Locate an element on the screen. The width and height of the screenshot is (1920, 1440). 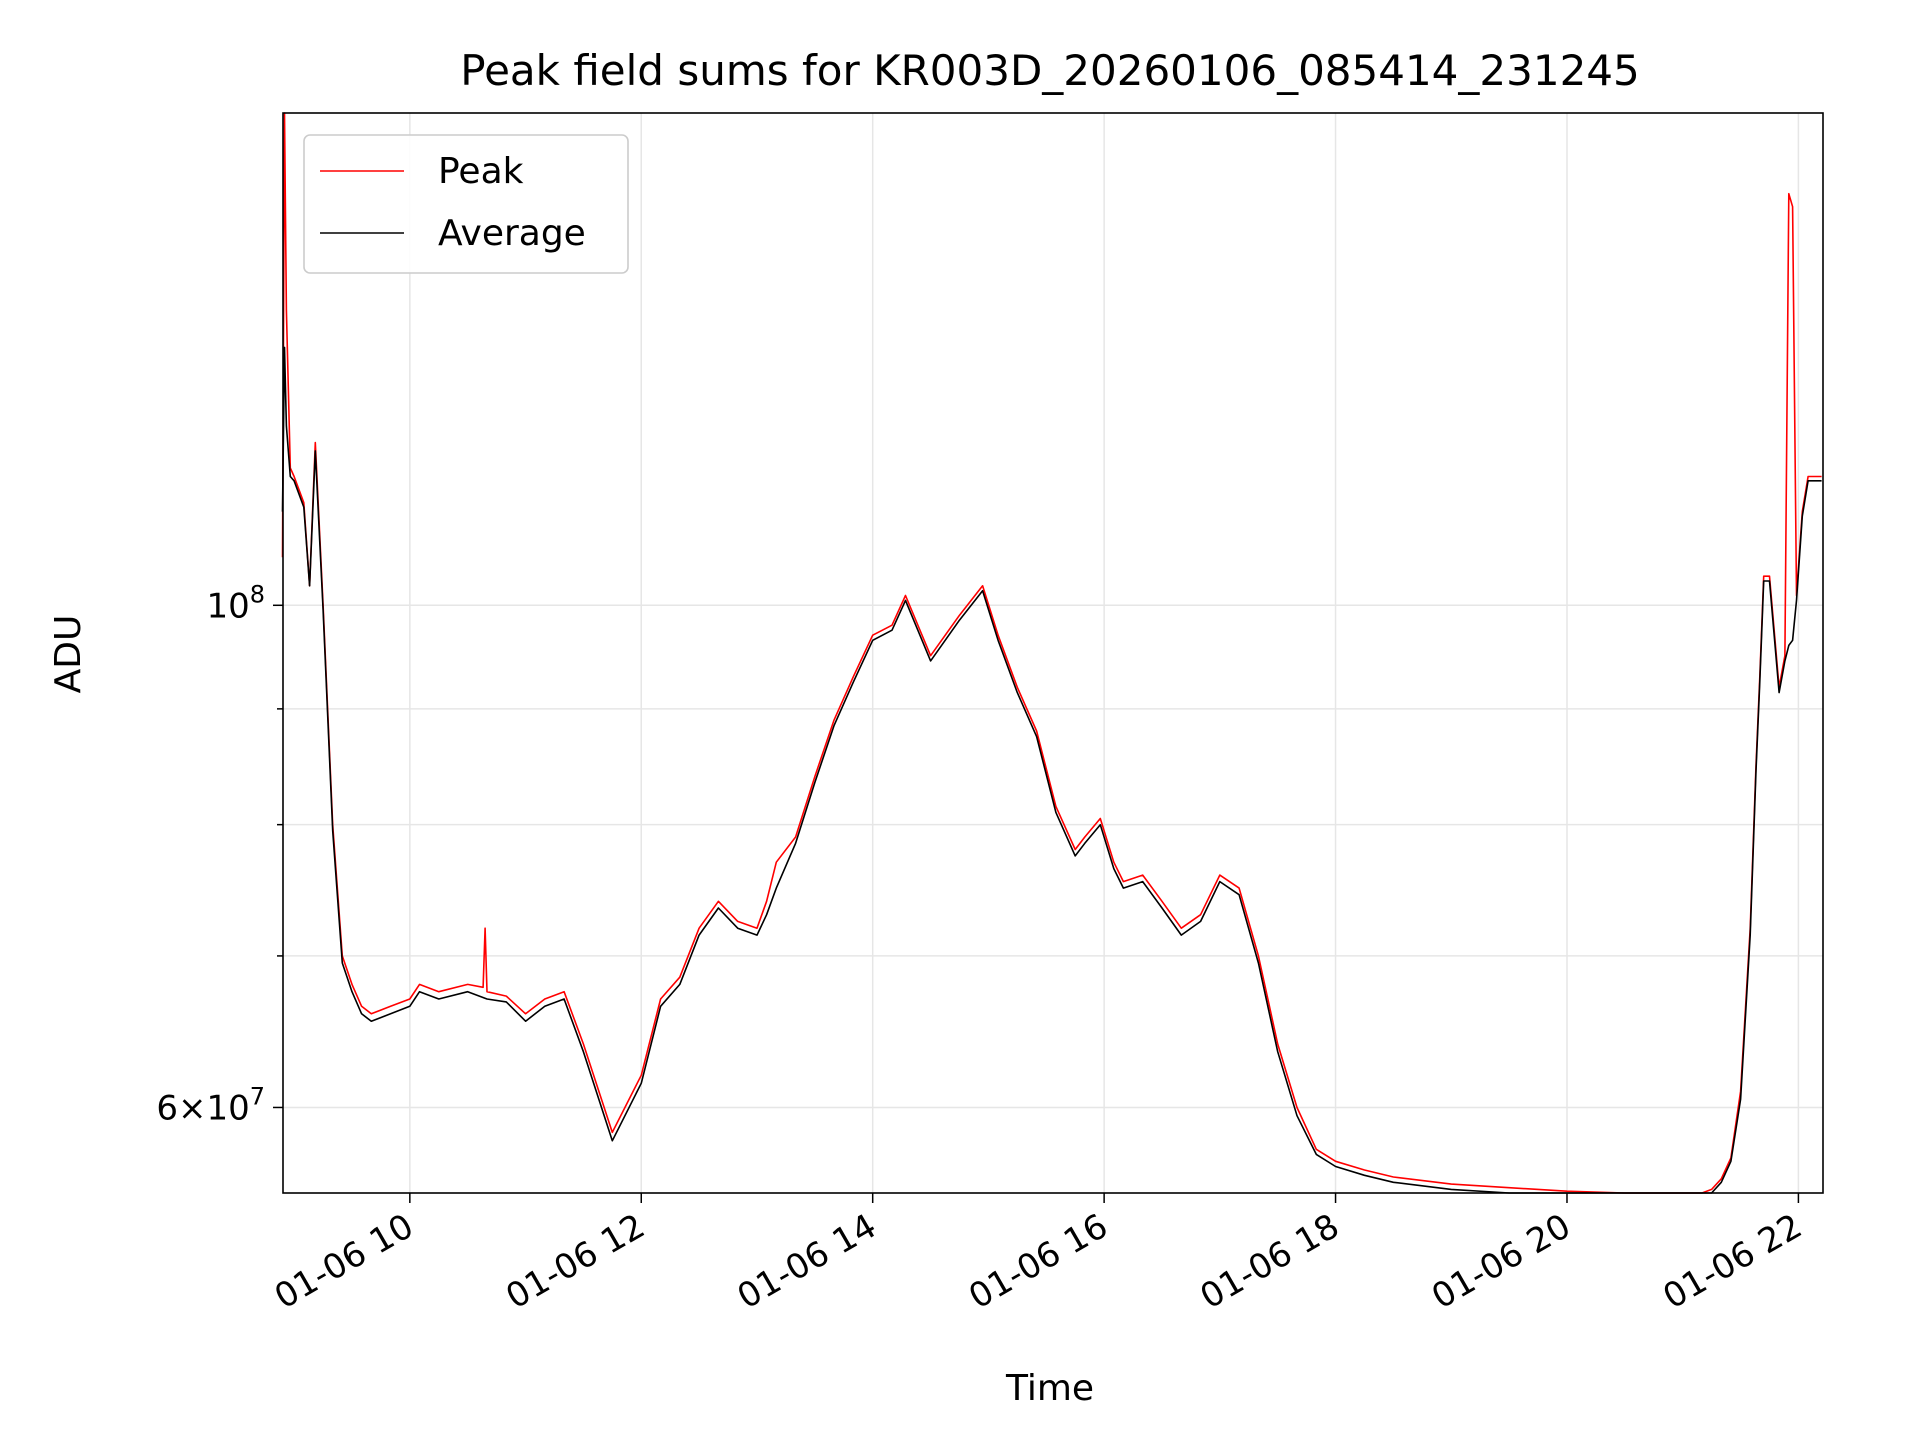
y-tick-label: 108 is located at coordinates (235, 603).